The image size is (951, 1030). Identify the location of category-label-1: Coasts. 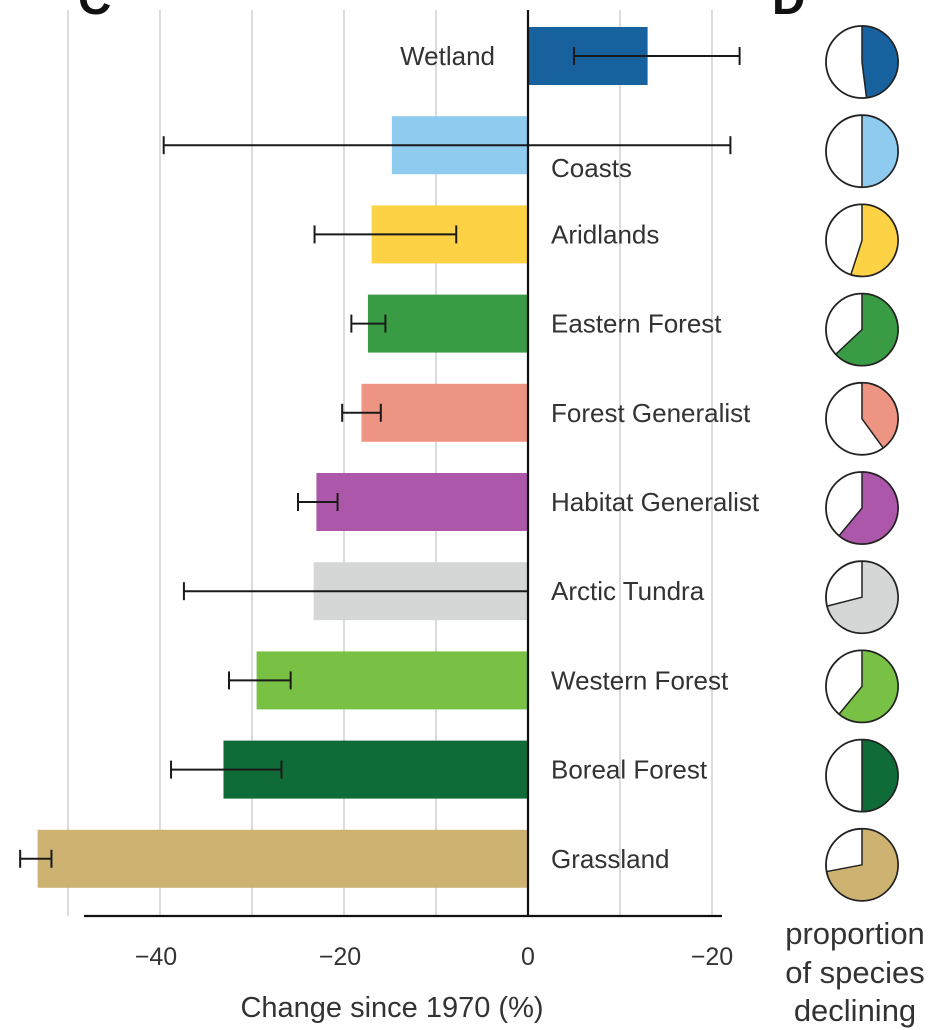
(591, 168).